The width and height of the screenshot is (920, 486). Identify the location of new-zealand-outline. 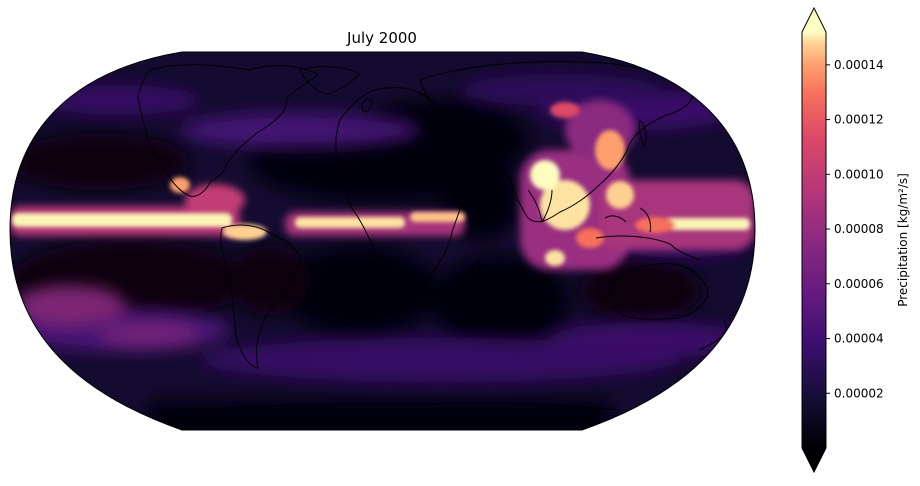
(713, 335).